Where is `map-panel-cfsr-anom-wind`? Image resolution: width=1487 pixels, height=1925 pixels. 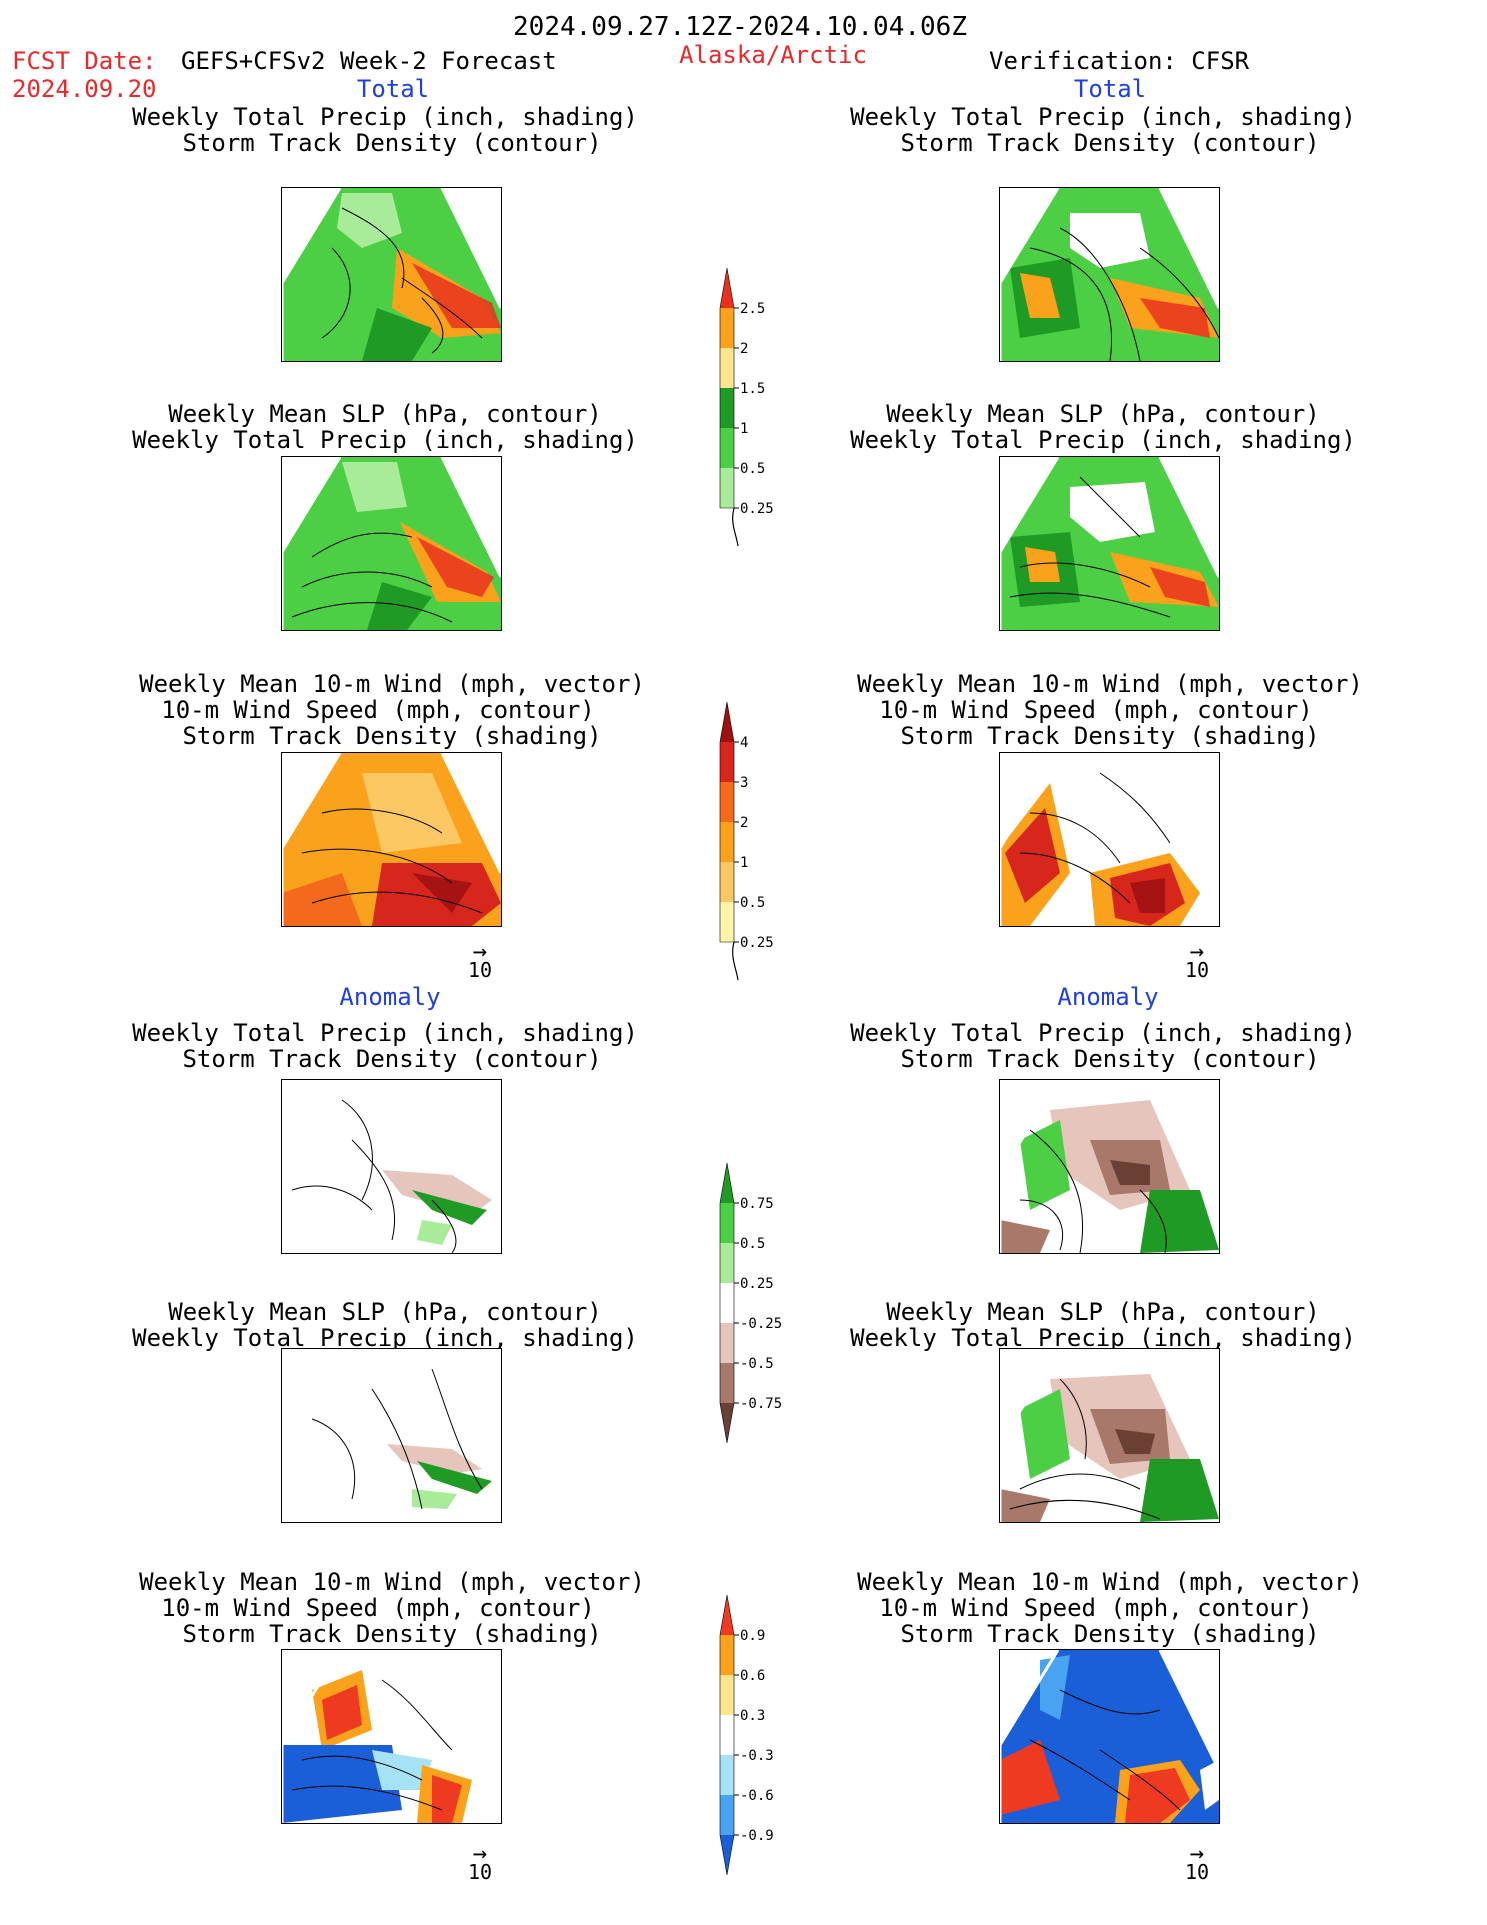
map-panel-cfsr-anom-wind is located at coordinates (1109, 1736).